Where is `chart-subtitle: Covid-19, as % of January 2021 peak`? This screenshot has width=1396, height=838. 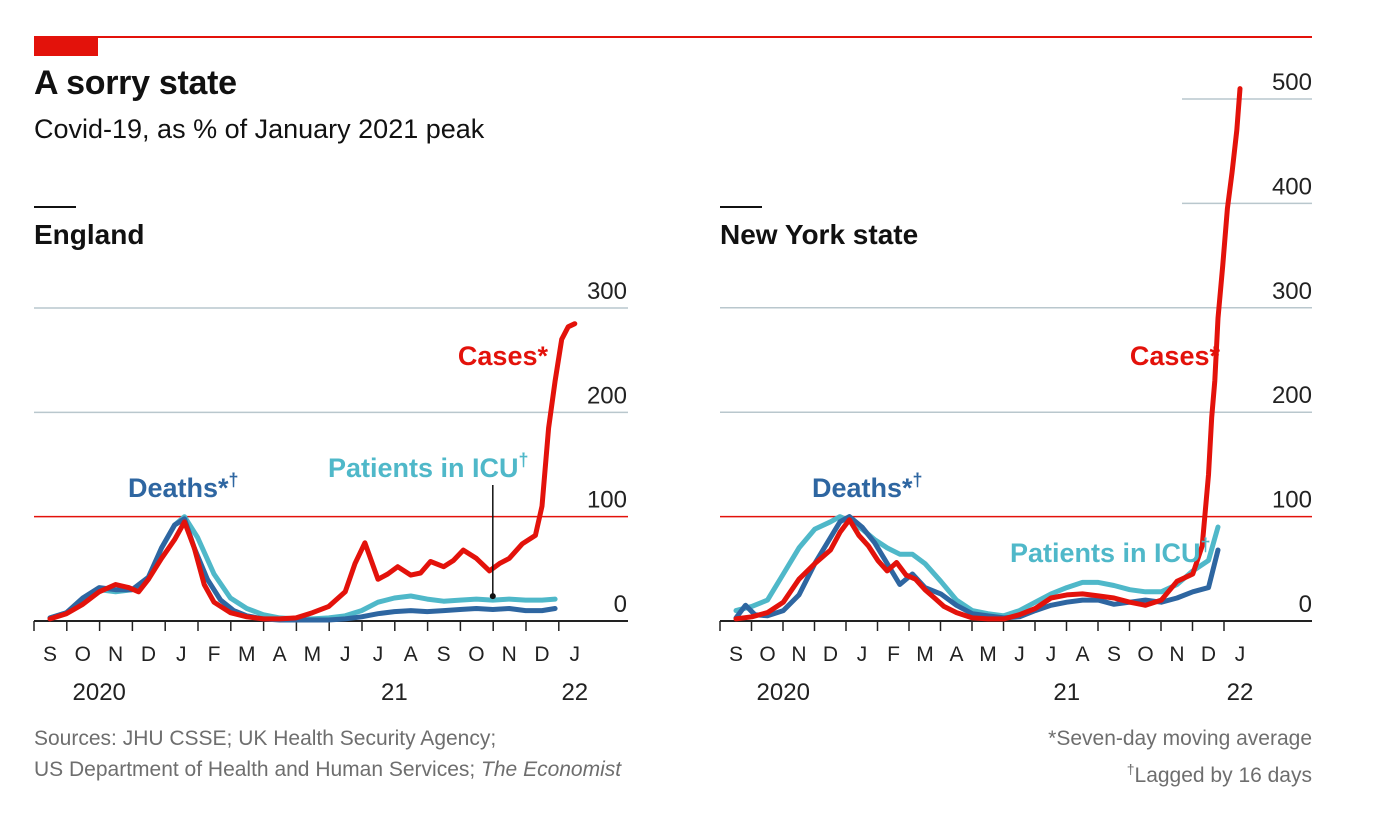 chart-subtitle: Covid-19, as % of January 2021 peak is located at coordinates (259, 129).